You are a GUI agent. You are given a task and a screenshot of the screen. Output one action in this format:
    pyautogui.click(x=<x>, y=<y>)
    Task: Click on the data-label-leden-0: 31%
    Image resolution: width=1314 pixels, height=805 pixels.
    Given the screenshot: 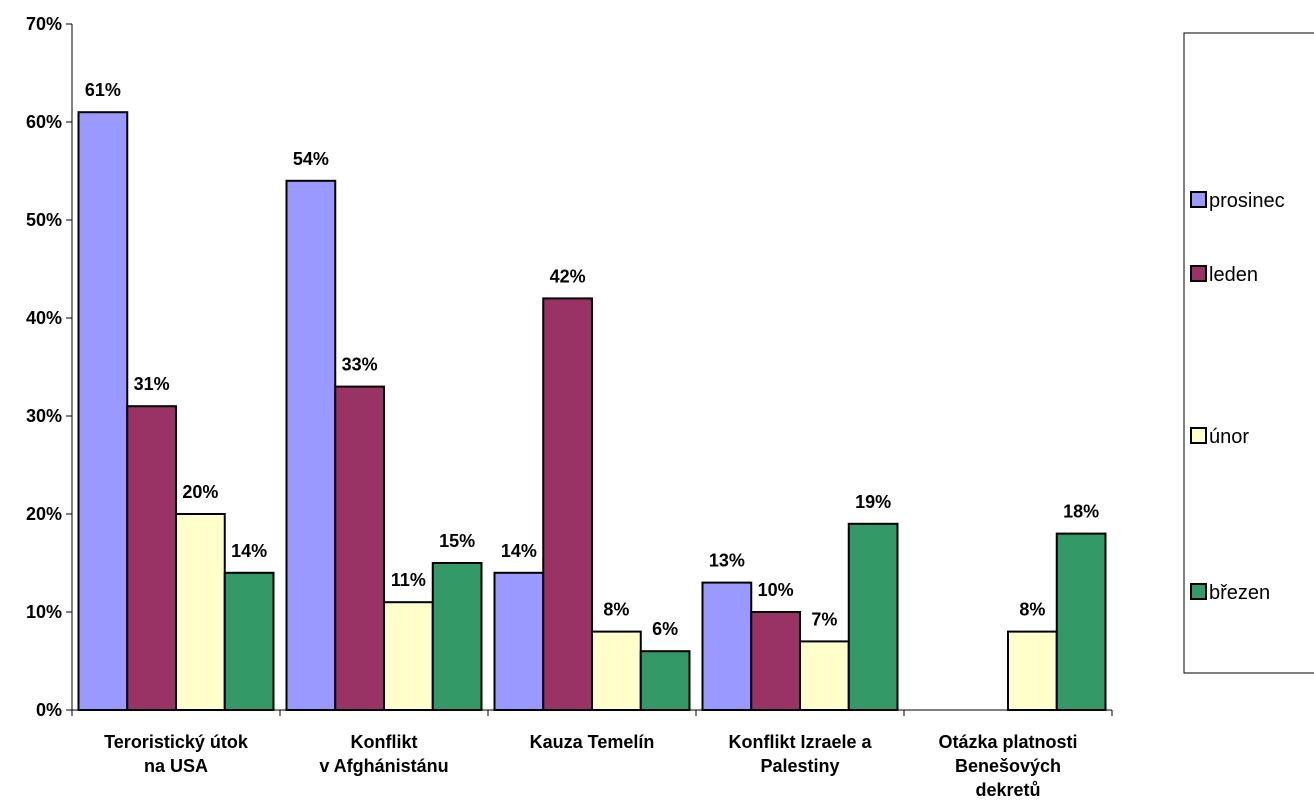 What is the action you would take?
    pyautogui.click(x=152, y=384)
    